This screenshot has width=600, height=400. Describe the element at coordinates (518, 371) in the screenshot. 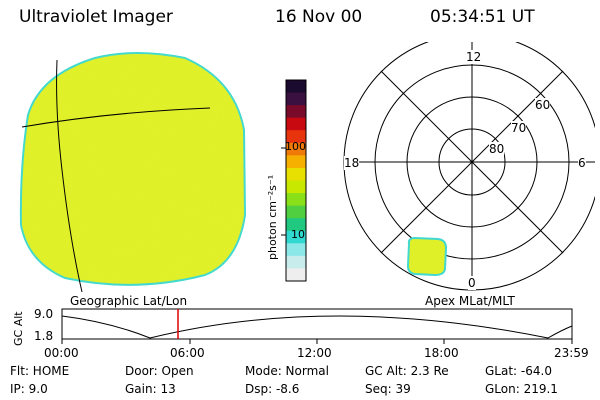

I see `glat-field: GLat: -64.0` at that location.